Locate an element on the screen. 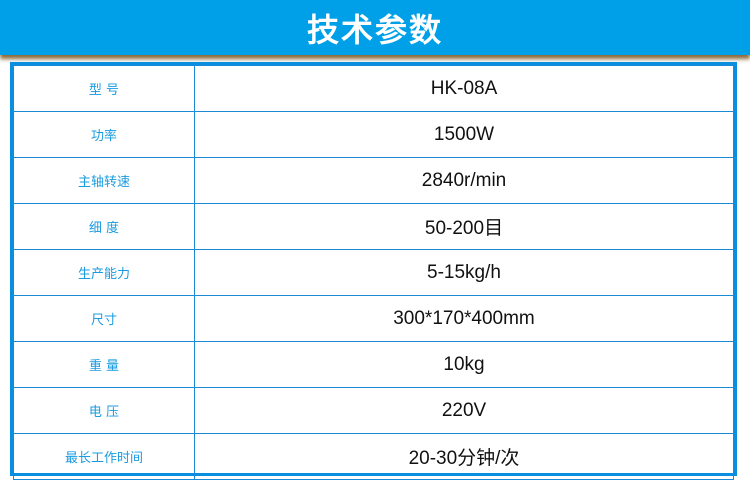  spec-row: 重 量 10kg is located at coordinates (373, 364).